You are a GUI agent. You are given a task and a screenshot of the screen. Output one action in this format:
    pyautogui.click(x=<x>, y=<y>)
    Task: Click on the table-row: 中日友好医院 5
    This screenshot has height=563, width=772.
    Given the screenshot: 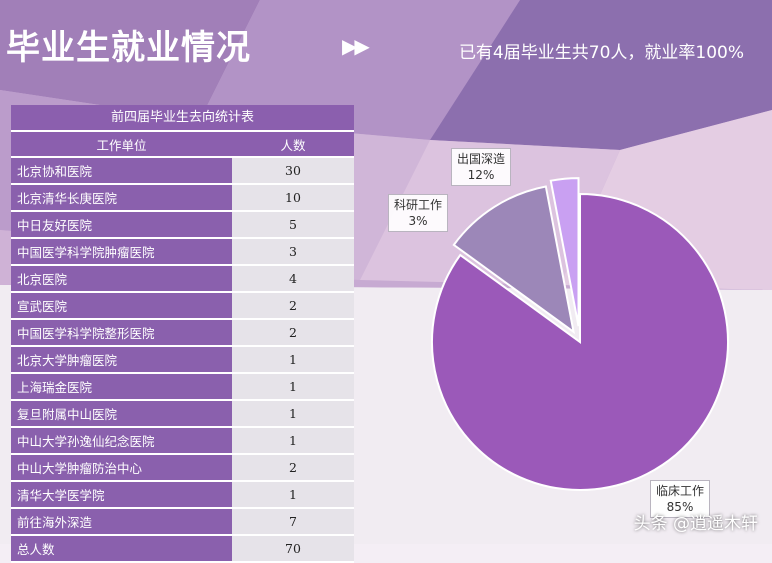 What is the action you would take?
    pyautogui.click(x=182, y=225)
    